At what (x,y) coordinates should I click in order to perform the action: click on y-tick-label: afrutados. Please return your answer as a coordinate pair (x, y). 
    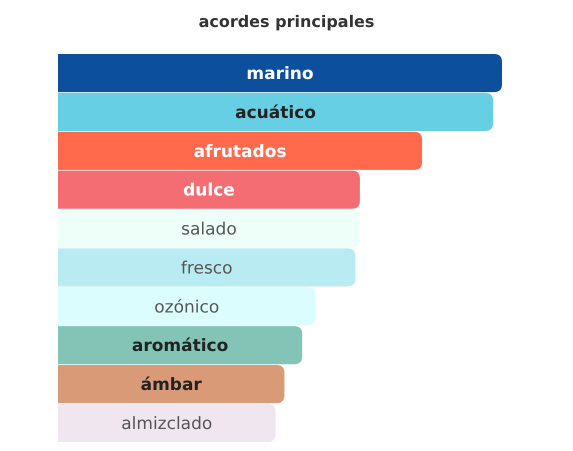
    Looking at the image, I should click on (240, 152).